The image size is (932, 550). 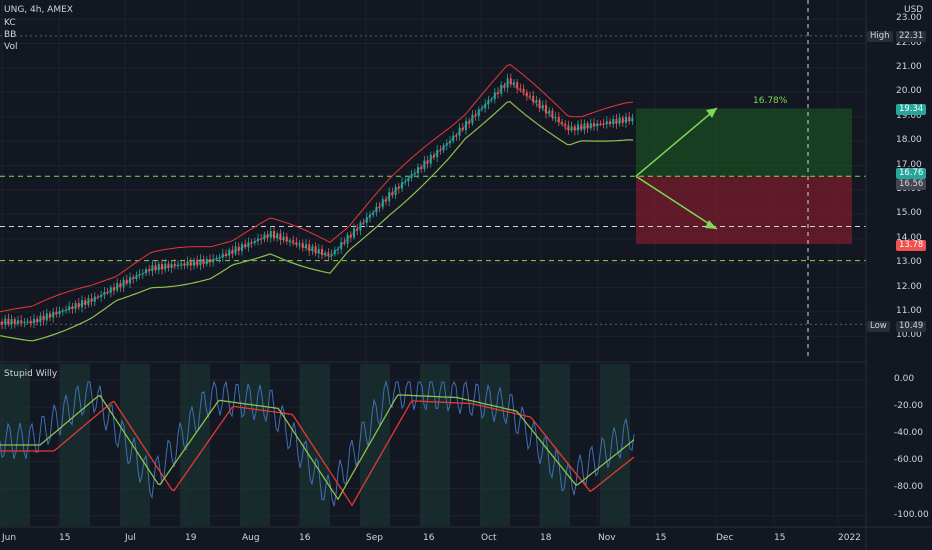 What do you see at coordinates (607, 538) in the screenshot?
I see `time-tick-label: Nov` at bounding box center [607, 538].